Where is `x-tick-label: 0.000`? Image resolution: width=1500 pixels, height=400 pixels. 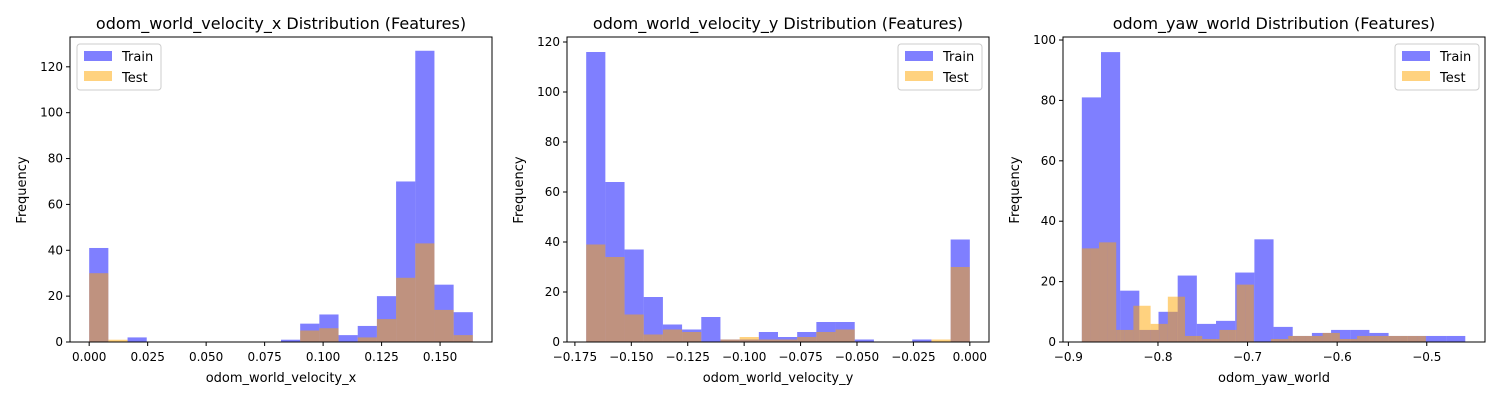
x-tick-label: 0.000 is located at coordinates (89, 357).